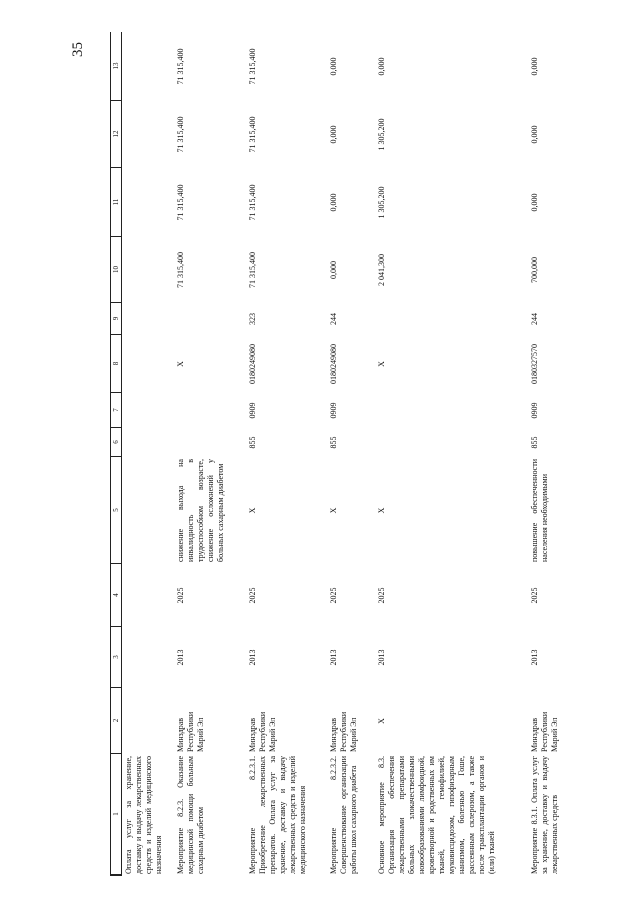 The width and height of the screenshot is (639, 905). What do you see at coordinates (116, 134) in the screenshot?
I see `column-header-12: 12` at bounding box center [116, 134].